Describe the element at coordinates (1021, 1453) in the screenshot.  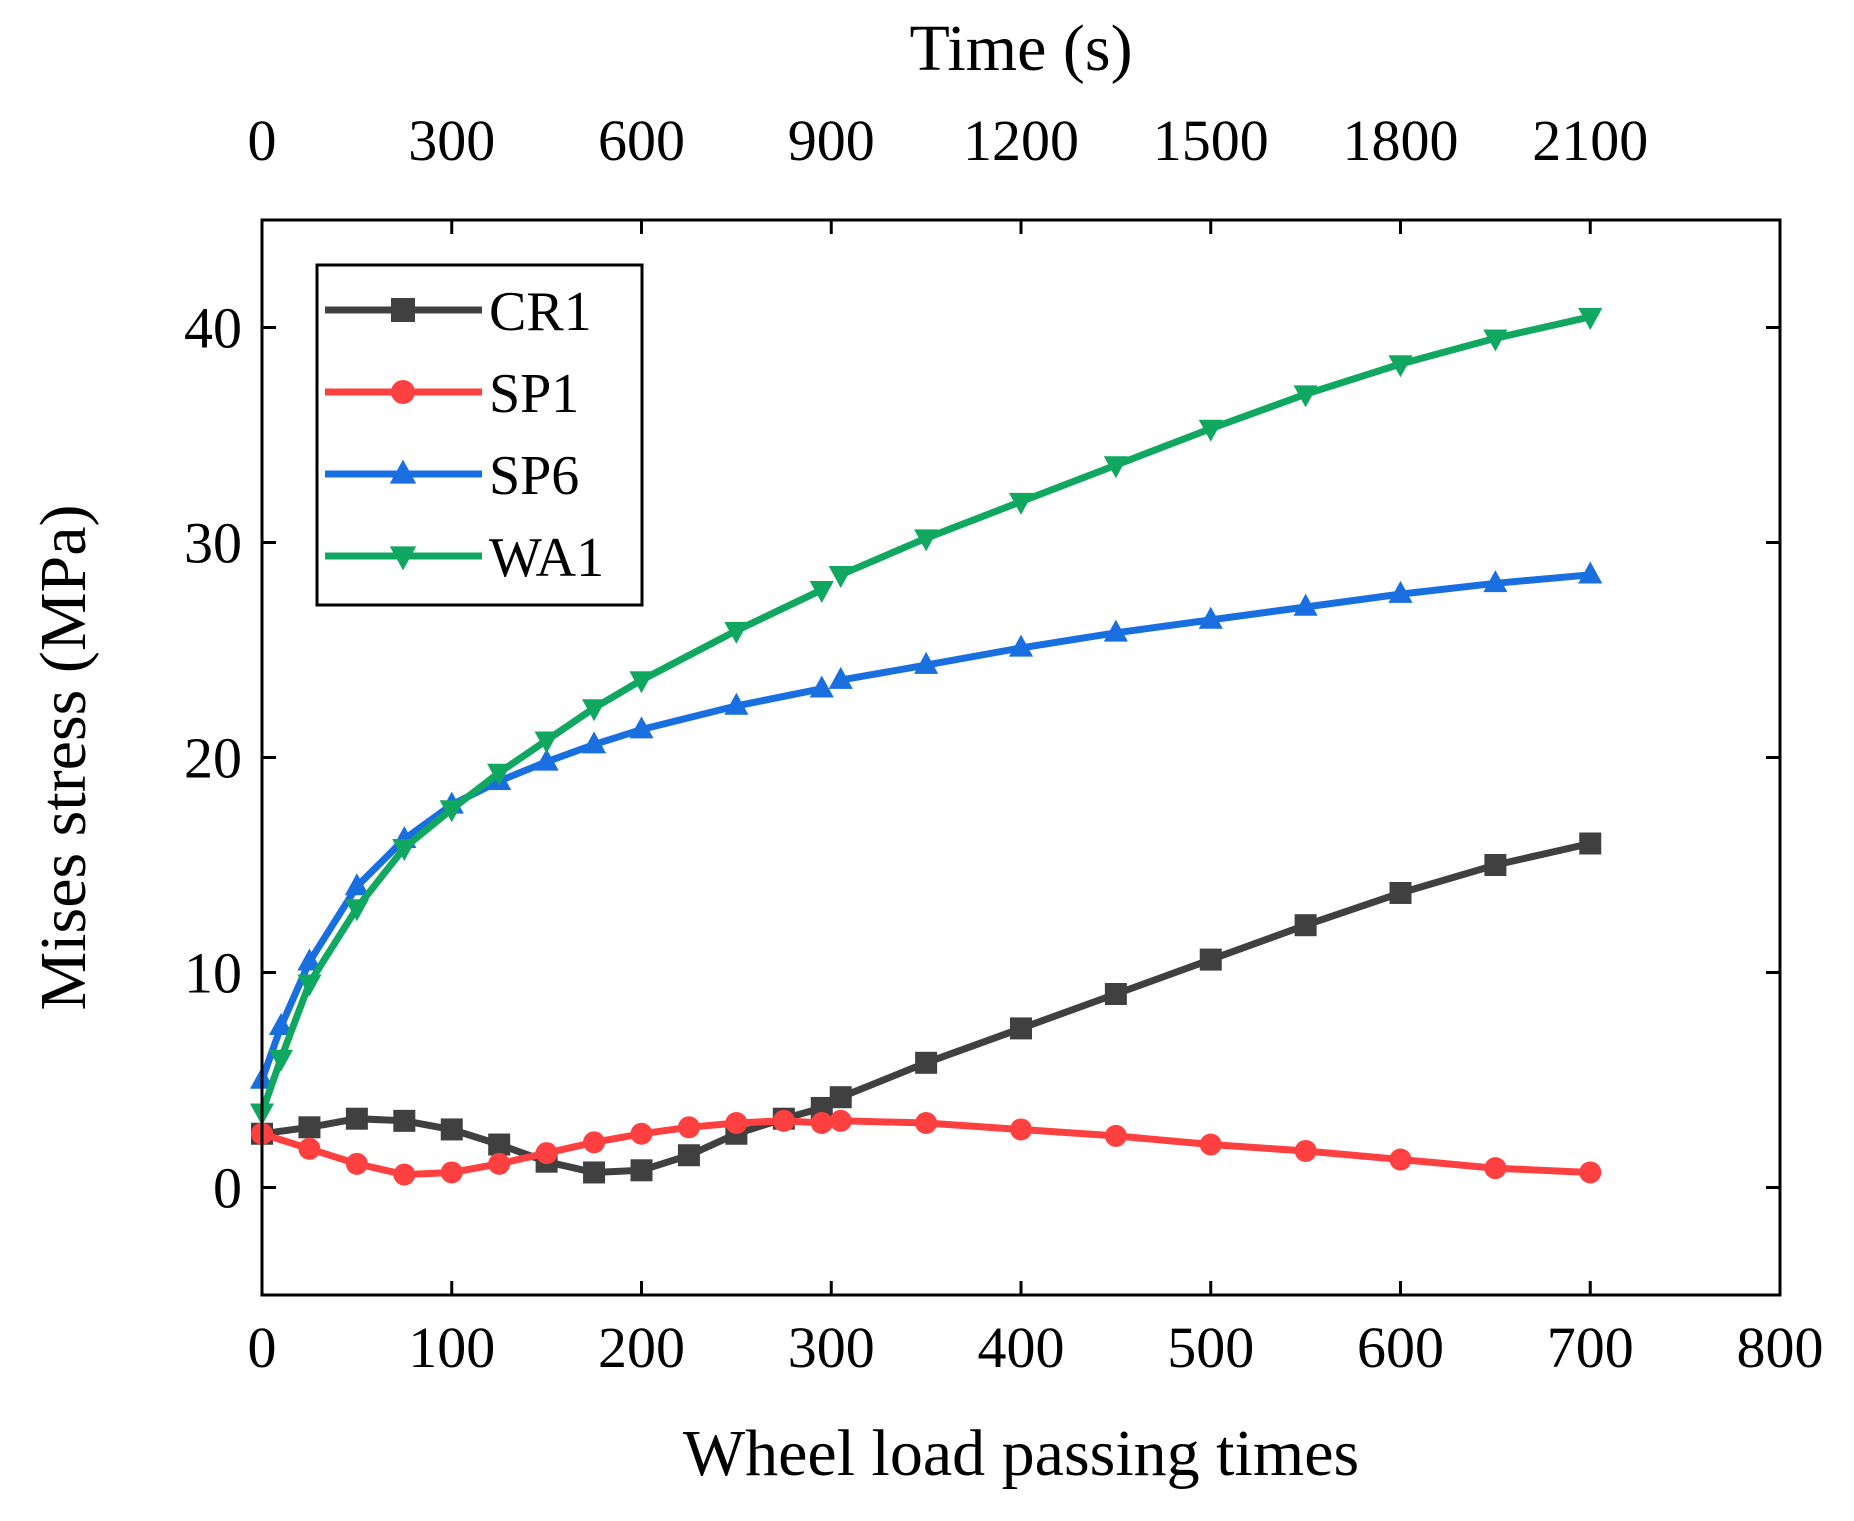
I see `x-axis-title: Wheel load passing times` at that location.